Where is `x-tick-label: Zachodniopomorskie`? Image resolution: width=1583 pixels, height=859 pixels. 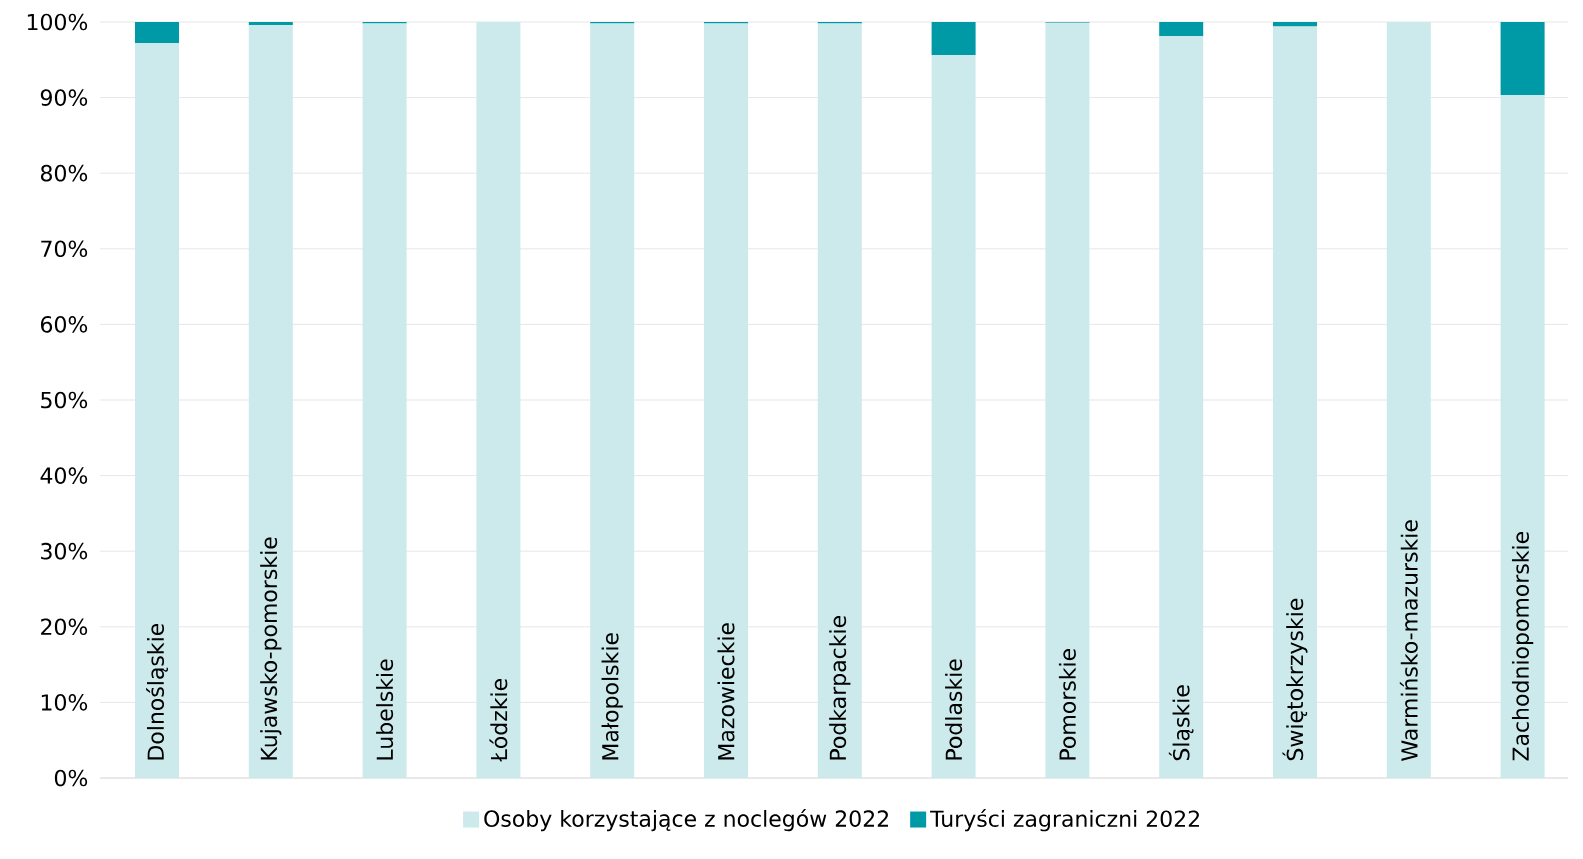
x-tick-label: Zachodniopomorskie is located at coordinates (1522, 646).